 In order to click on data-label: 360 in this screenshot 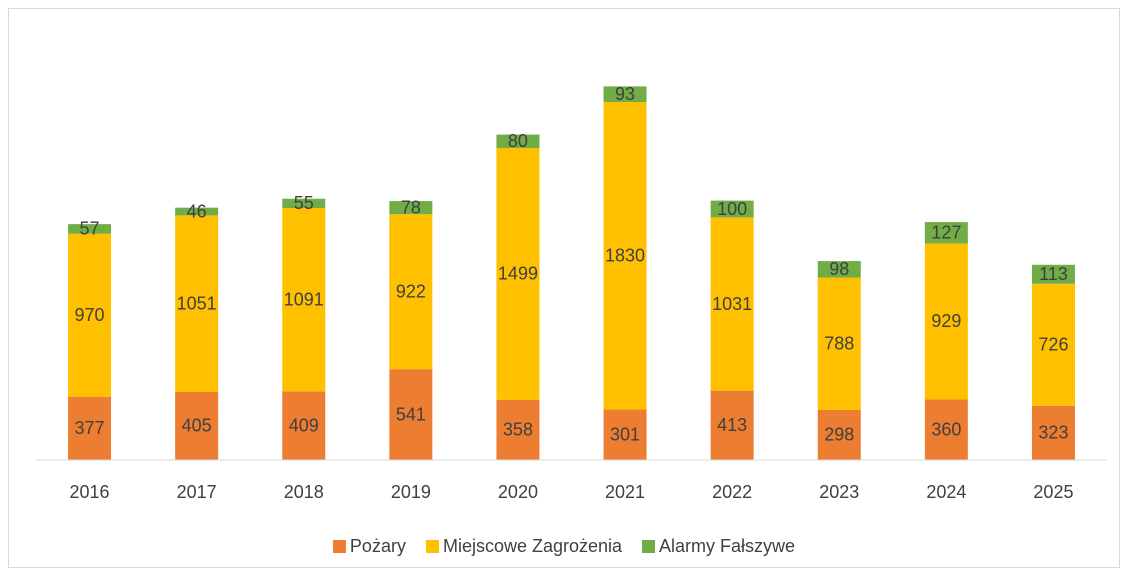, I will do `click(946, 430)`.